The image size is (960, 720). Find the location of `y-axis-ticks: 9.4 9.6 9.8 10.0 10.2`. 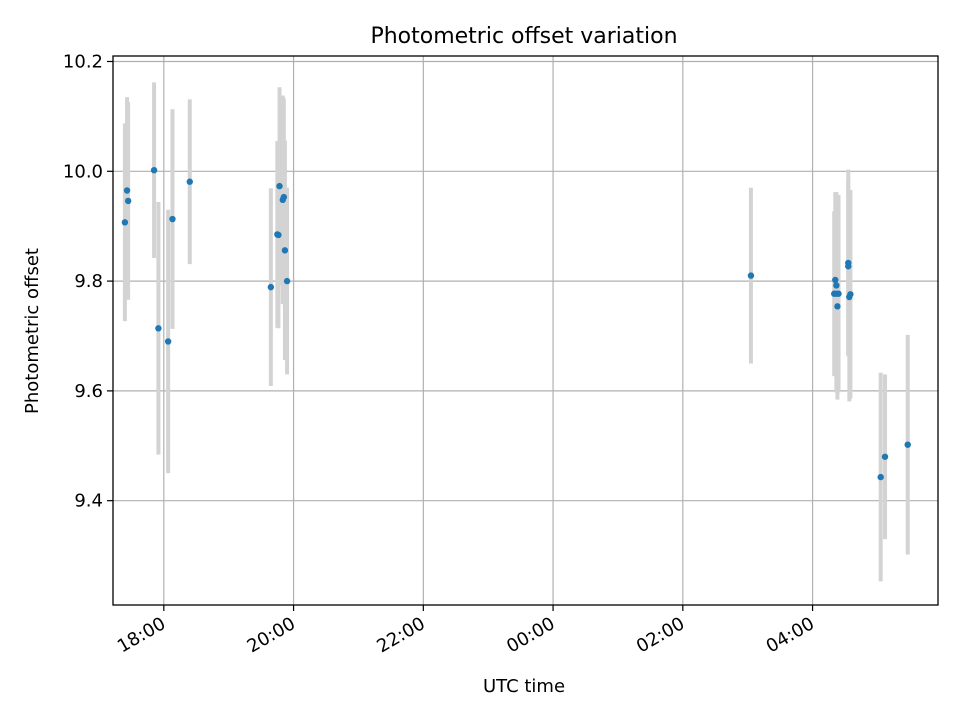

y-axis-ticks: 9.4 9.6 9.8 10.0 10.2 is located at coordinates (88, 281).